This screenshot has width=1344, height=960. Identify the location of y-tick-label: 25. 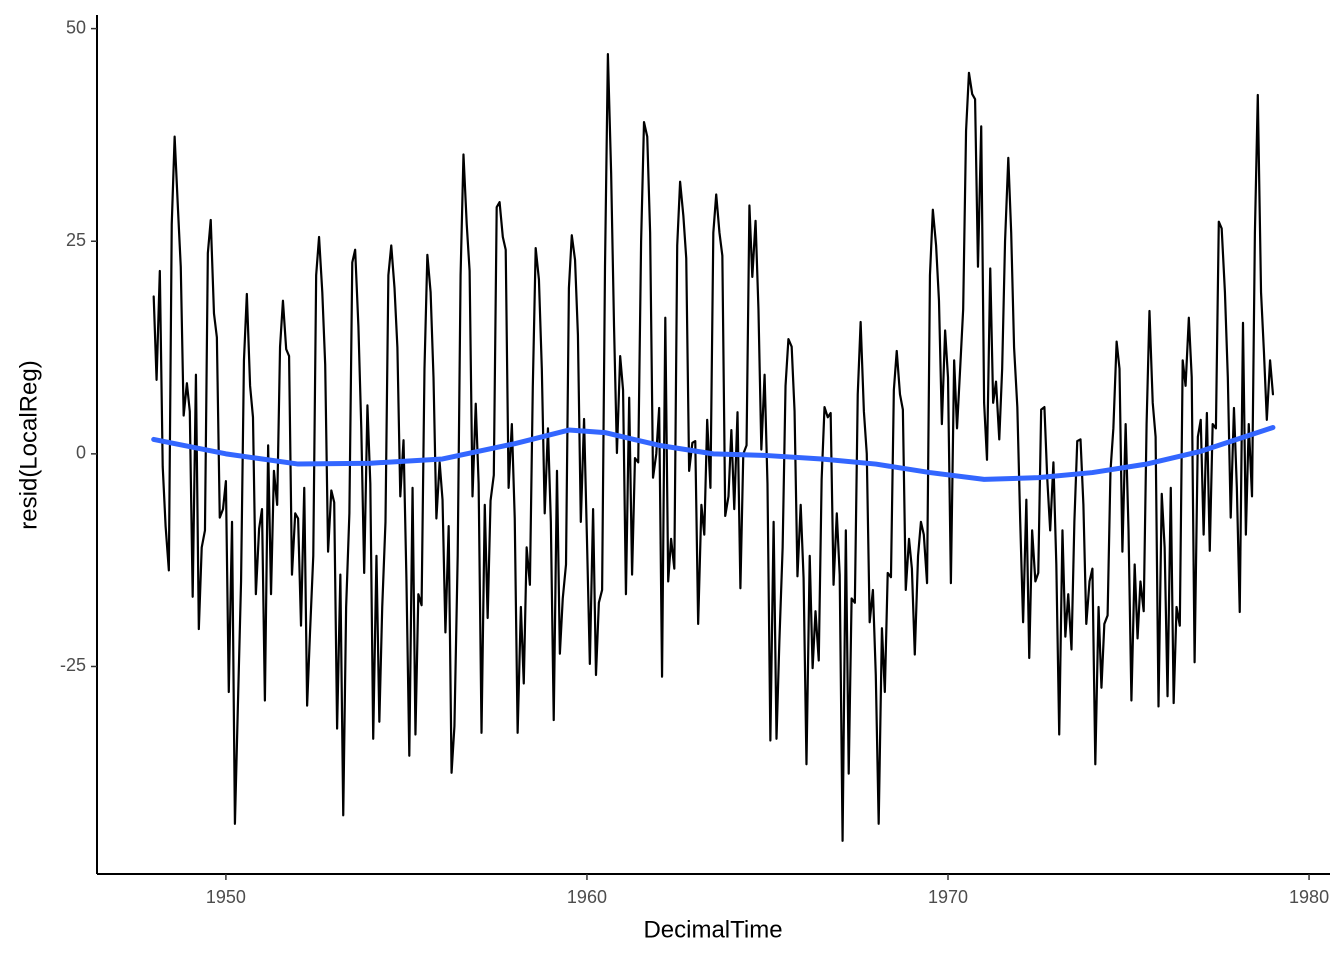
(76, 240).